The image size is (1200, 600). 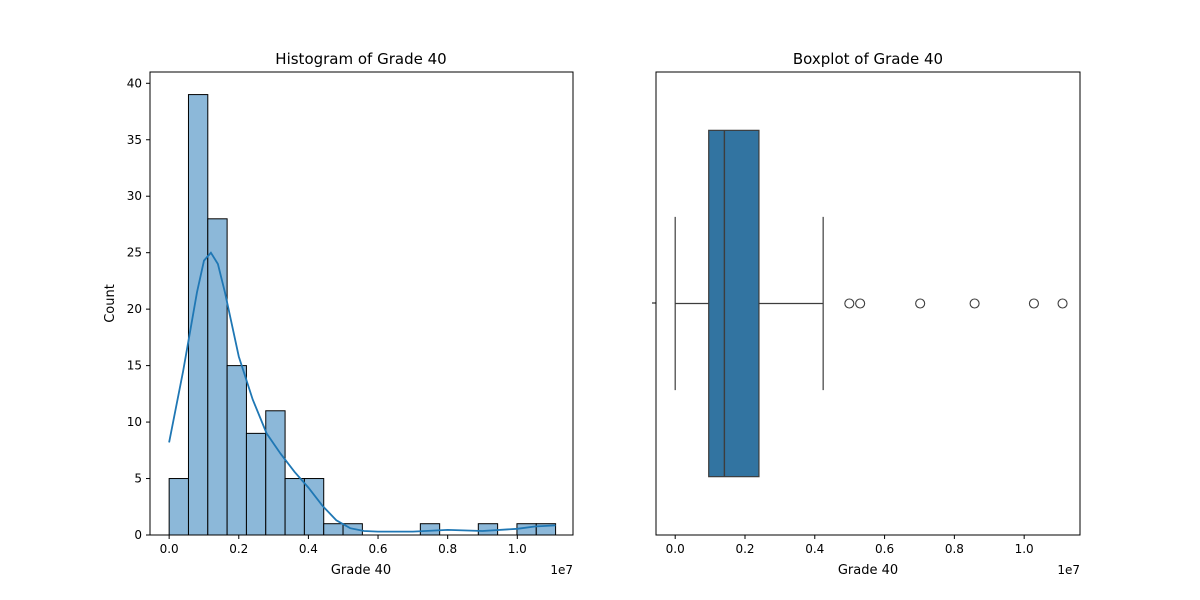 What do you see at coordinates (884, 549) in the screenshot?
I see `boxplot-x-tick-label: 0.6` at bounding box center [884, 549].